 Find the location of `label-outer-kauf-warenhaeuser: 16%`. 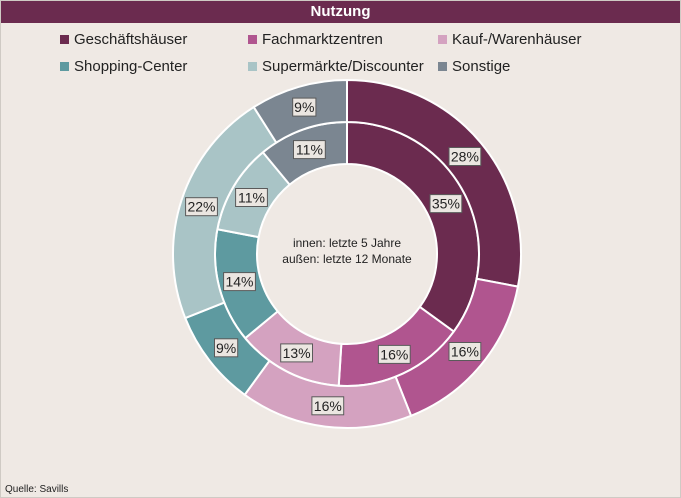

label-outer-kauf-warenhaeuser: 16% is located at coordinates (328, 406).